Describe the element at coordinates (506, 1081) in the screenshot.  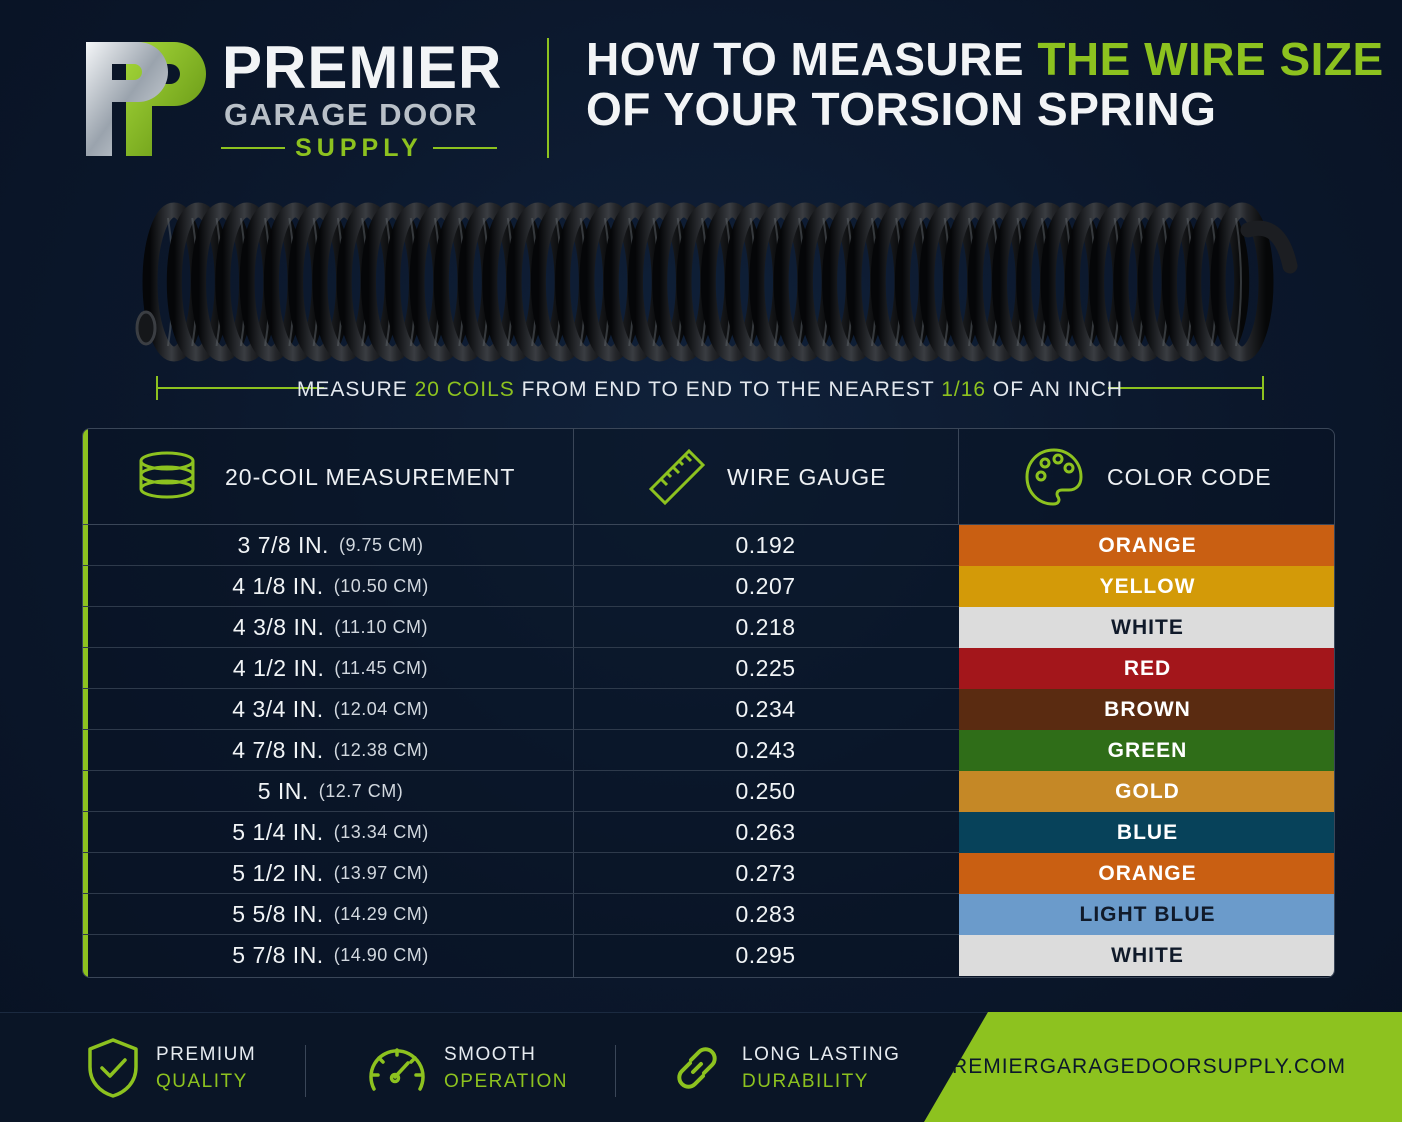
I see `feature-2-line-2: OPERATION` at that location.